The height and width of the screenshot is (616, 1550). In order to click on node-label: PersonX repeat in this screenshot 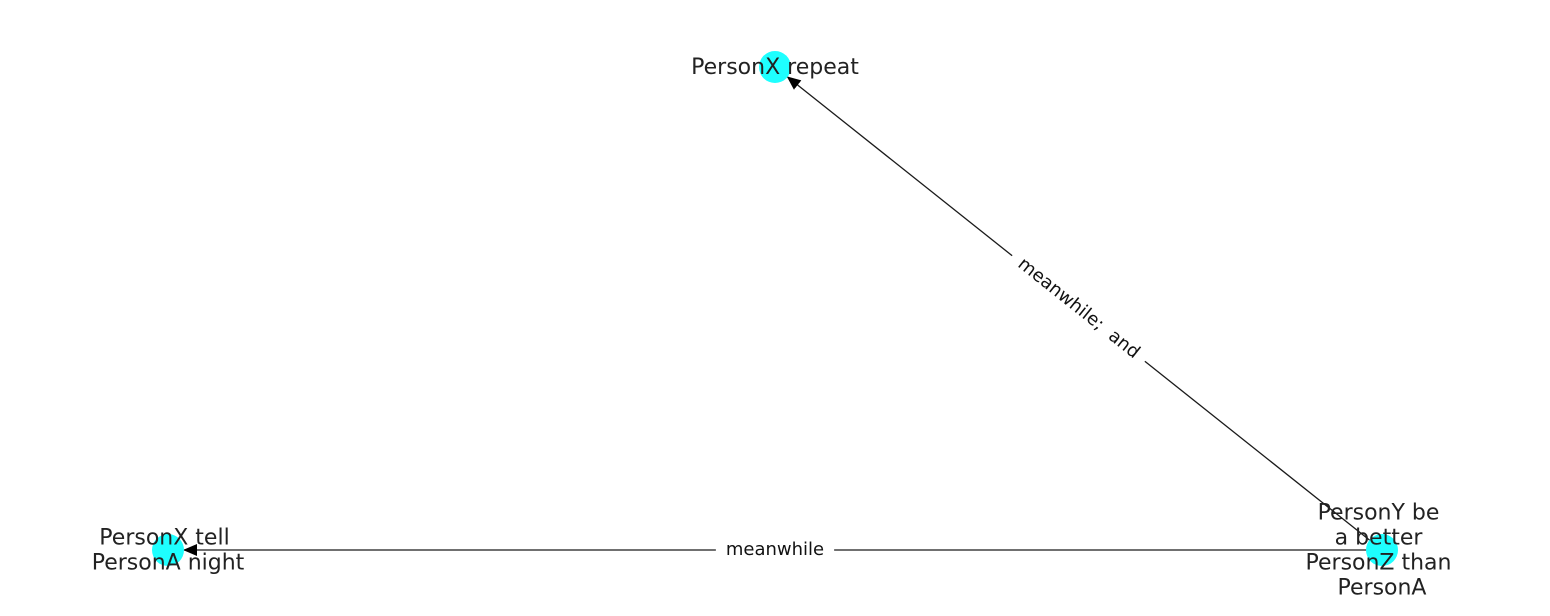, I will do `click(775, 67)`.